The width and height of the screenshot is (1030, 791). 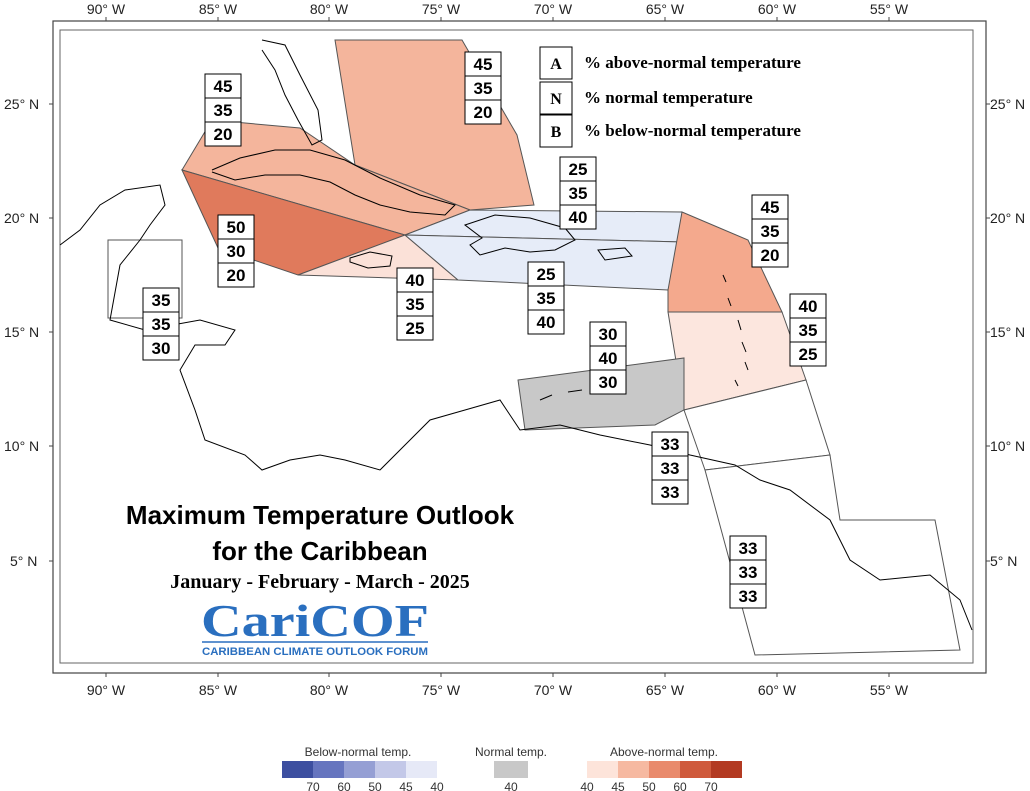 I want to click on lat-axis-left: 25° N 20° N 15° N 10° N 5° N, so click(x=21, y=332).